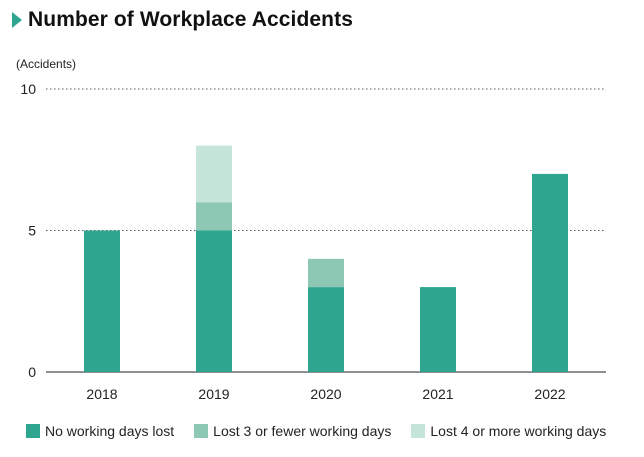 The image size is (644, 457). Describe the element at coordinates (32, 372) in the screenshot. I see `y-tick-label: 0` at that location.